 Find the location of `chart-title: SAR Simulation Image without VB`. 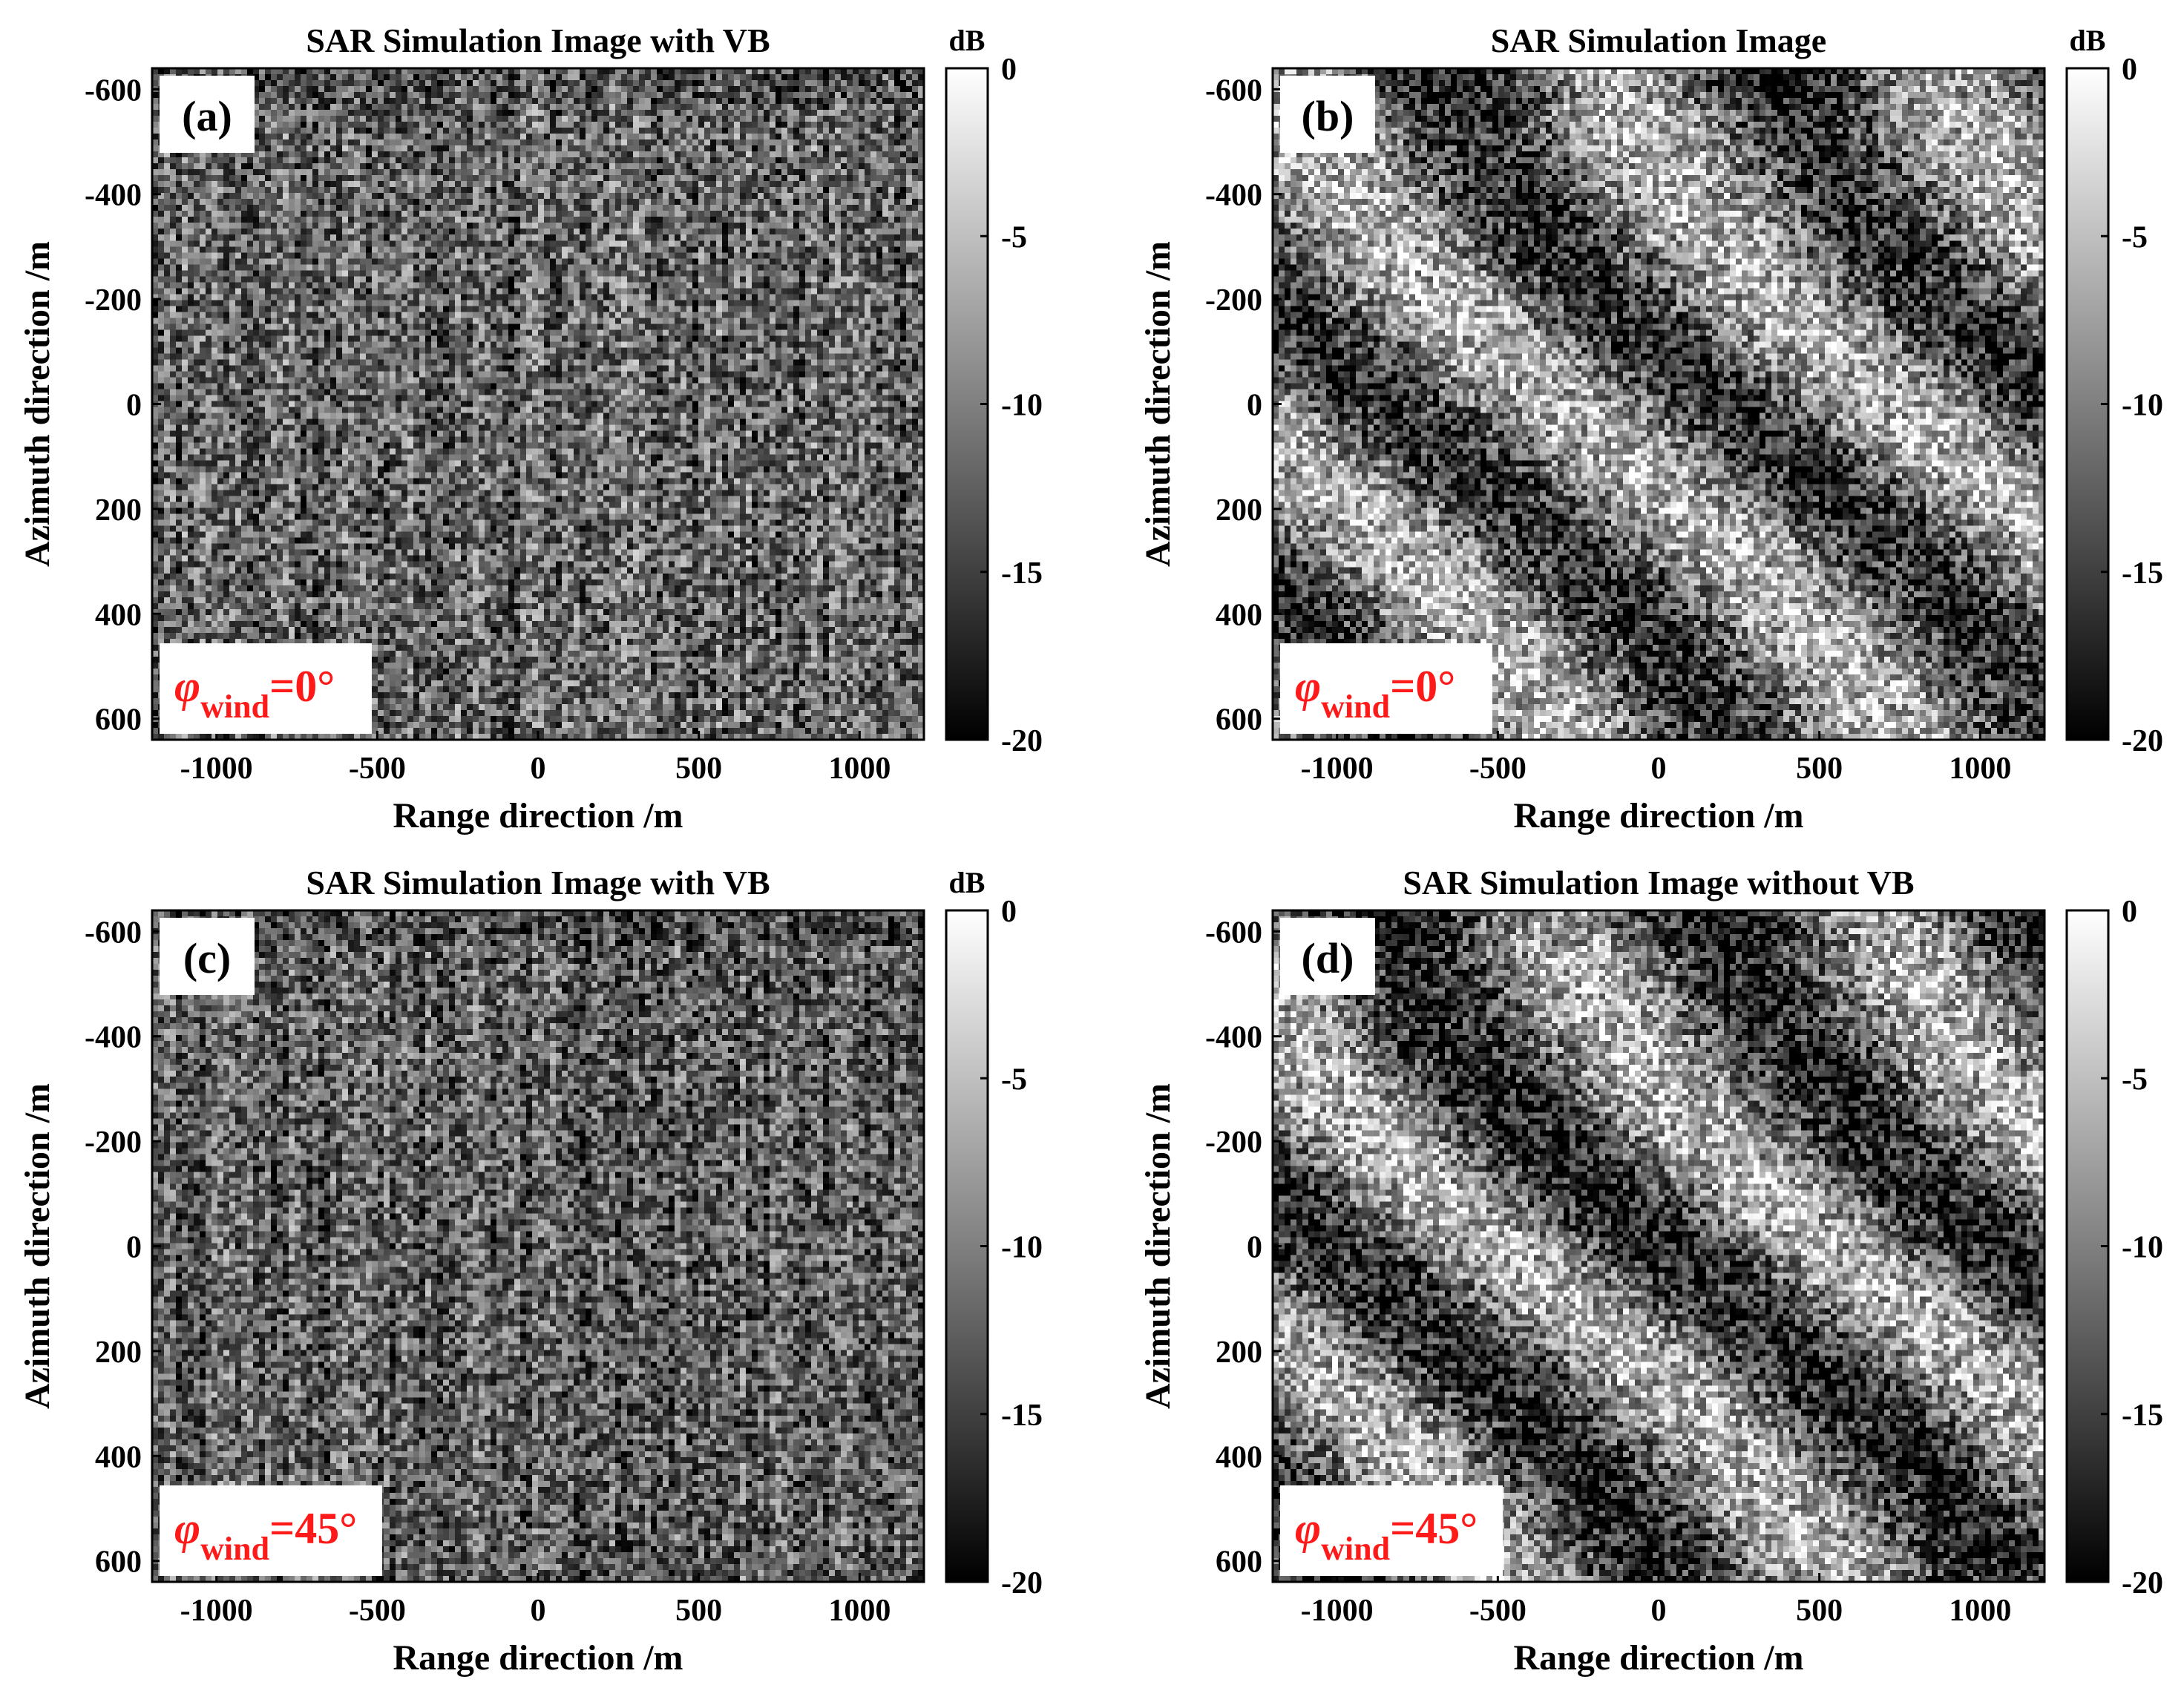

chart-title: SAR Simulation Image without VB is located at coordinates (1659, 882).